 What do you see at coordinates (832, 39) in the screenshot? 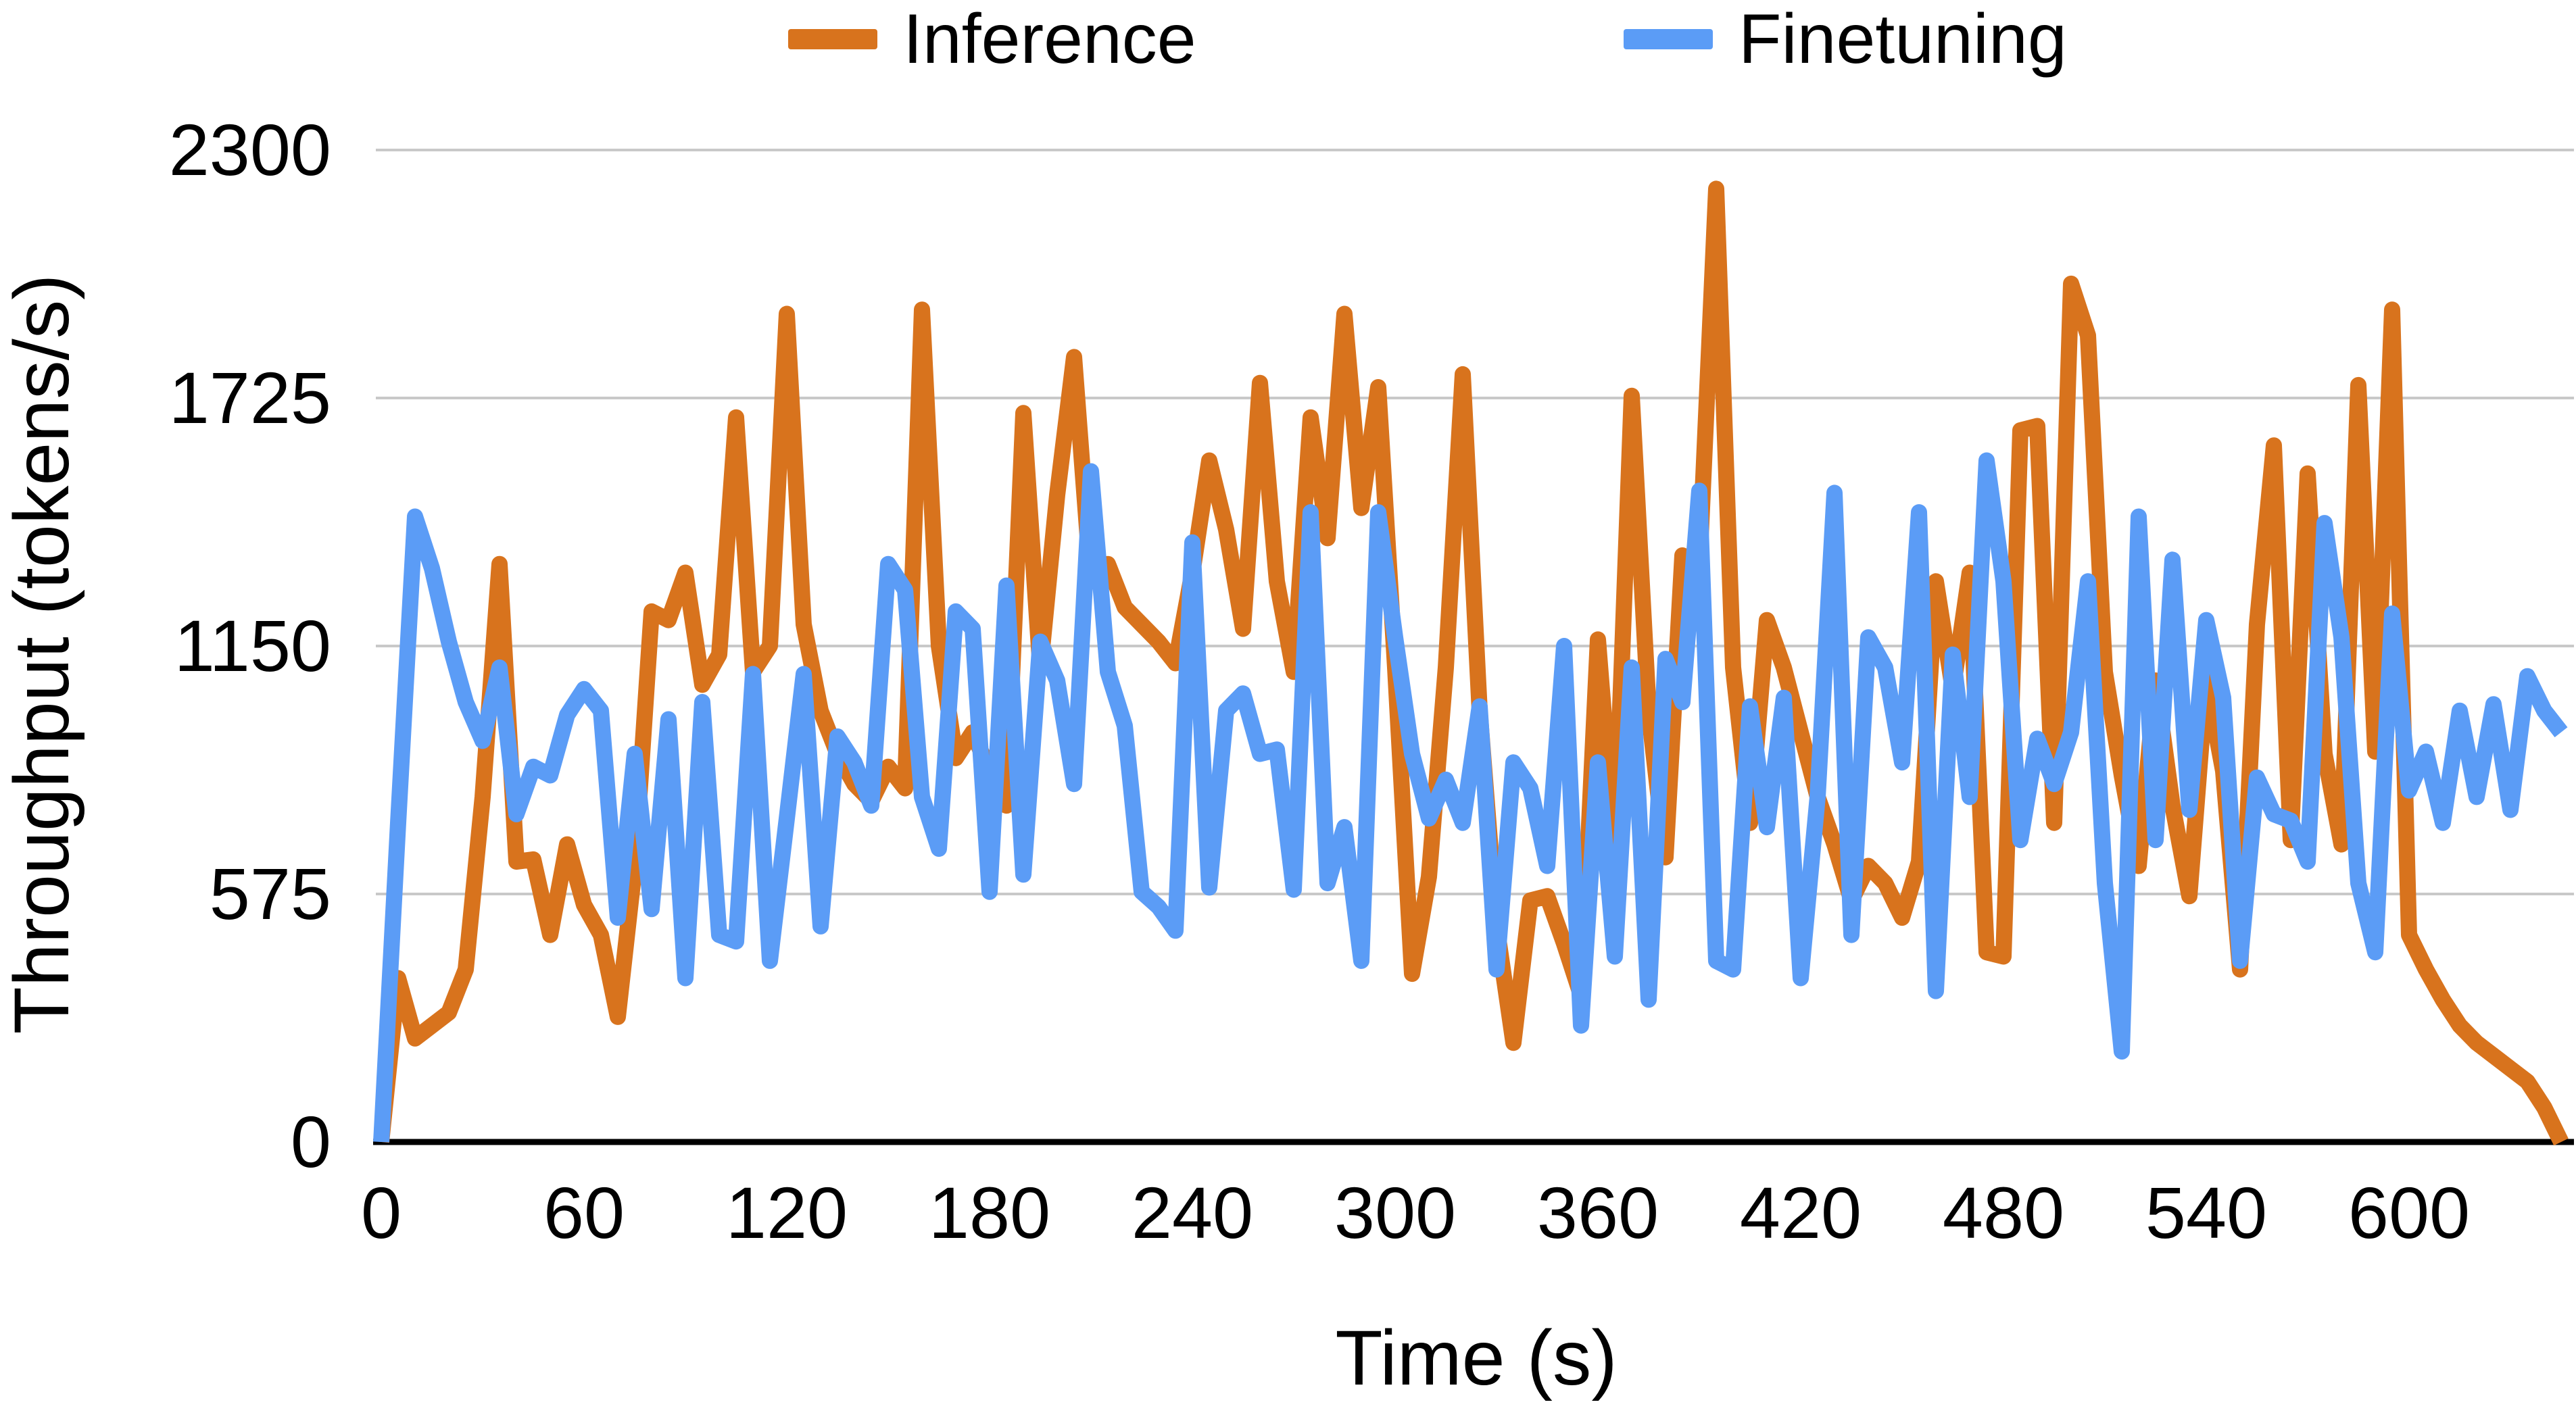
I see `inference-legend-swatch-icon` at bounding box center [832, 39].